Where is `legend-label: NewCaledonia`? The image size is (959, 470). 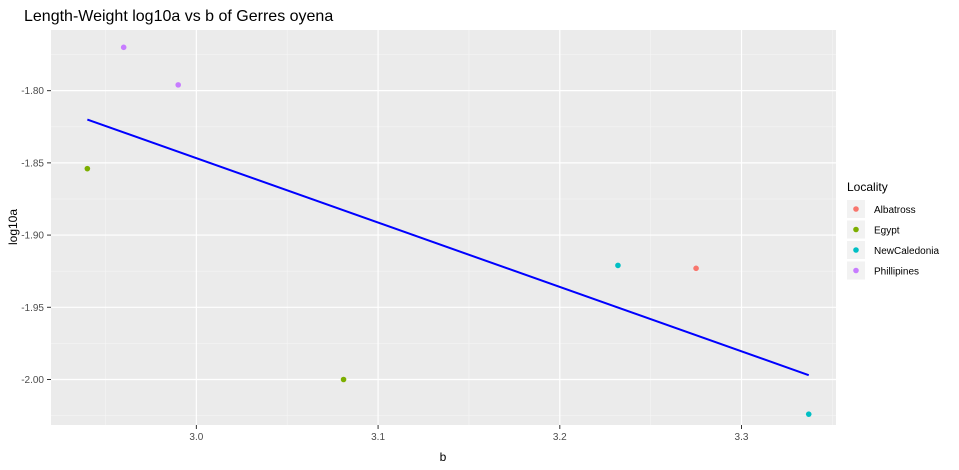
legend-label: NewCaledonia is located at coordinates (906, 251).